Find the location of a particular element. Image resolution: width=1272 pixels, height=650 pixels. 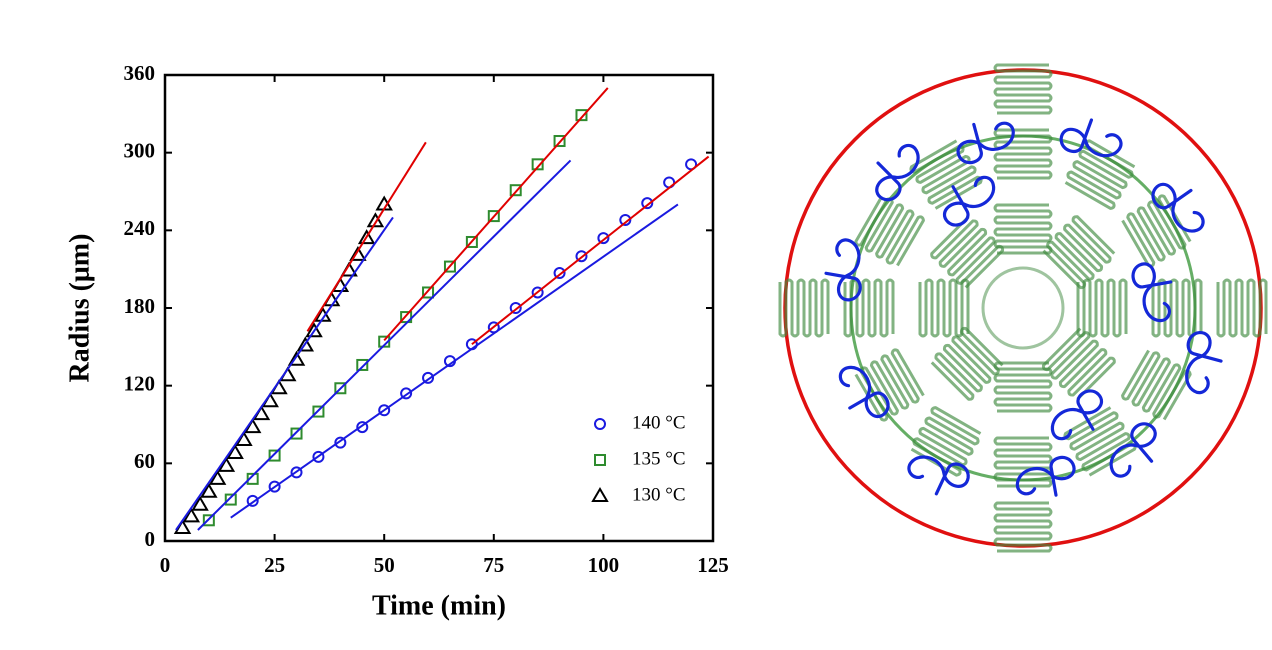

inner-circle is located at coordinates (1023, 308).